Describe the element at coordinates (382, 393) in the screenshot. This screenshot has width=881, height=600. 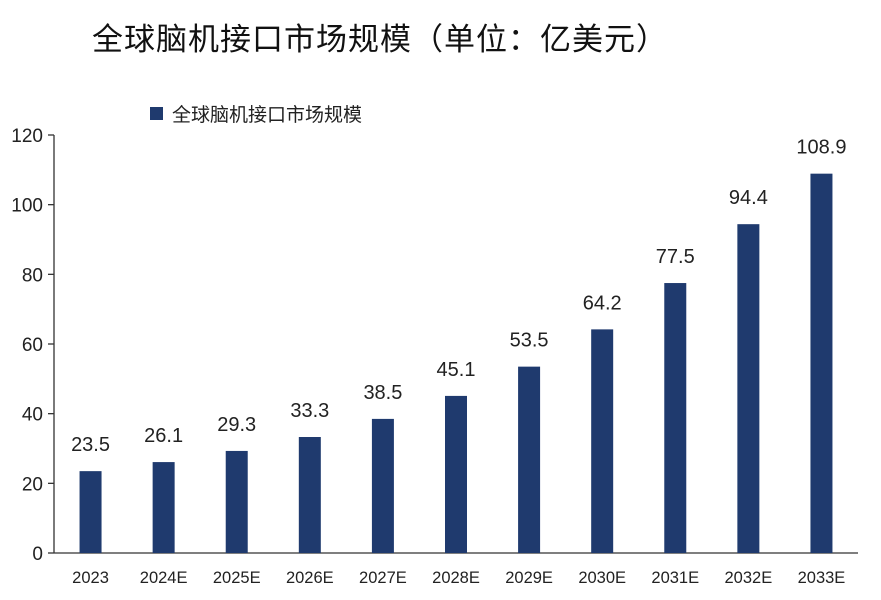
I see `data-label: 38.5` at that location.